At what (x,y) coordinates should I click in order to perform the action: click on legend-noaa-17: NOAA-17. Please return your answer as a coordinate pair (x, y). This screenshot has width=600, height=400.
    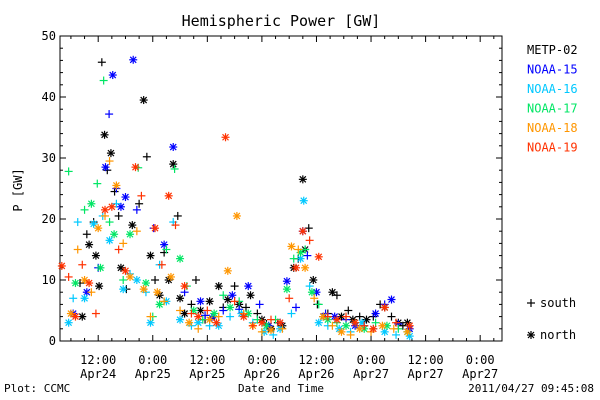
    Looking at the image, I should click on (552, 109).